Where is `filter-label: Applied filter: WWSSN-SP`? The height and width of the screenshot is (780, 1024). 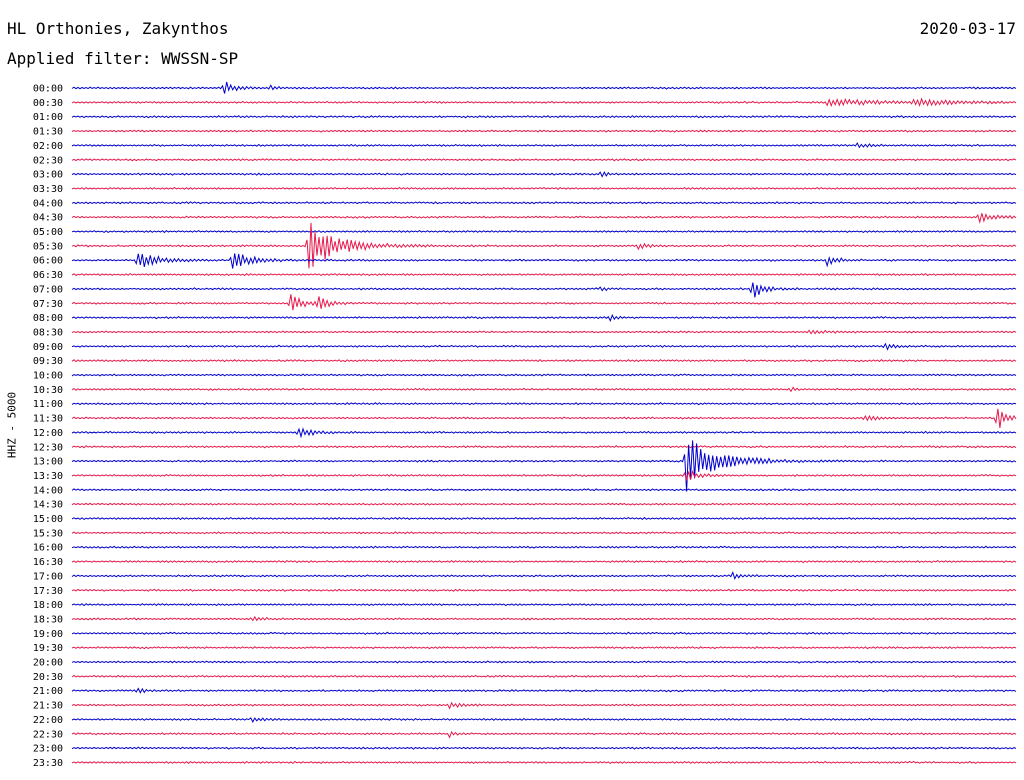 filter-label: Applied filter: WWSSN-SP is located at coordinates (123, 58).